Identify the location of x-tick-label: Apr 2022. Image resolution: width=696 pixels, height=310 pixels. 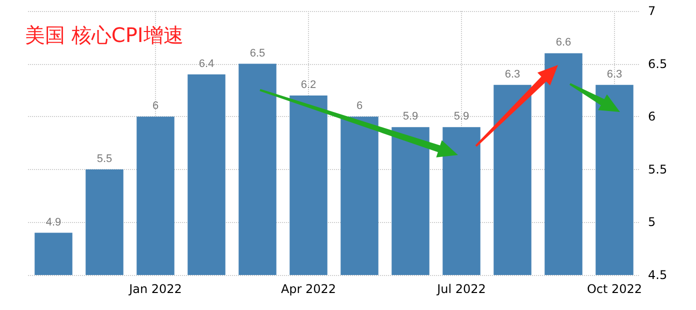
(308, 289).